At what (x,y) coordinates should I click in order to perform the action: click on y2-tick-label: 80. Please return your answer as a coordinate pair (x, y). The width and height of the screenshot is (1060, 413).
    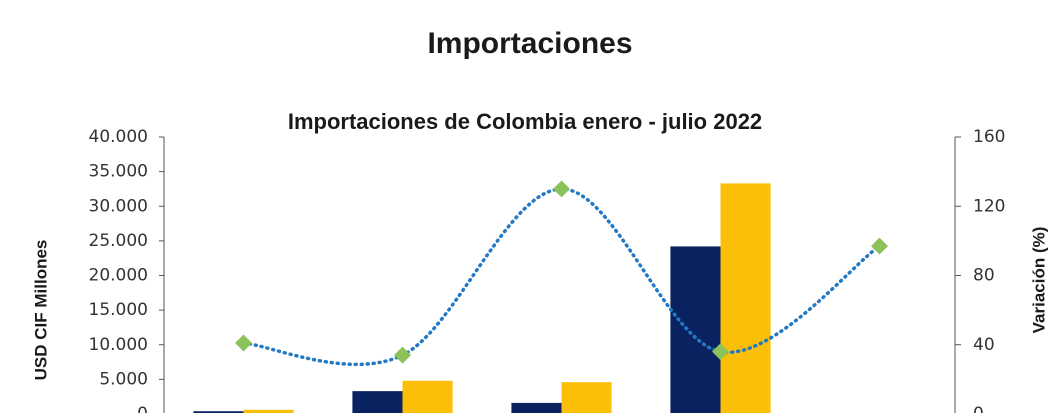
    Looking at the image, I should click on (984, 276).